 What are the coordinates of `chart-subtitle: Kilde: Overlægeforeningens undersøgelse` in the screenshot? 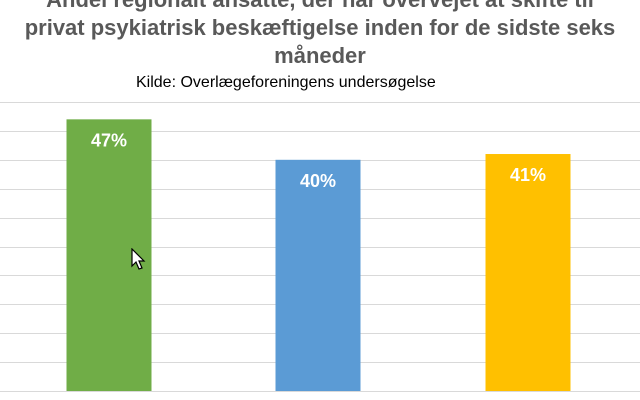 It's located at (286, 82).